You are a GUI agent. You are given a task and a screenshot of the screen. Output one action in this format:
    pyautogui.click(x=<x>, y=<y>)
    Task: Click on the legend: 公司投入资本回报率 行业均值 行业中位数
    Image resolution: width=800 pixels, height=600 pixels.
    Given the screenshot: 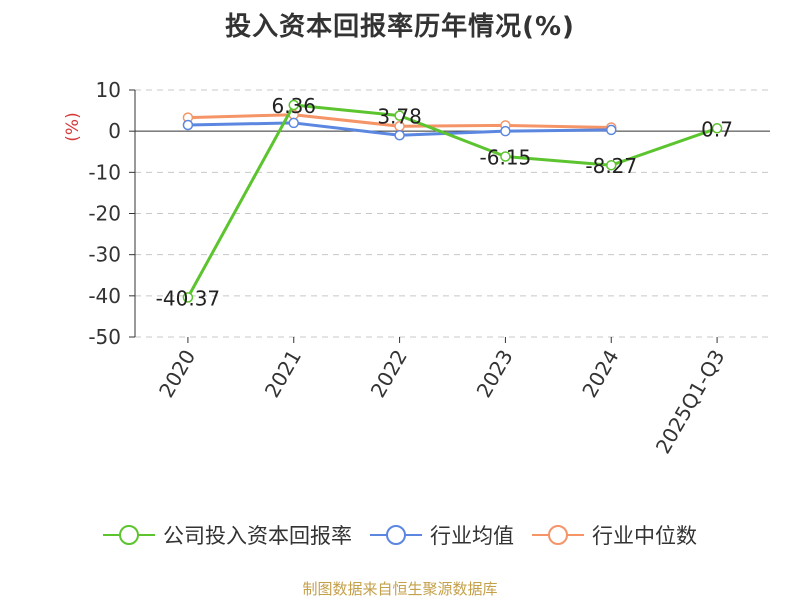 What is the action you would take?
    pyautogui.click(x=400, y=535)
    